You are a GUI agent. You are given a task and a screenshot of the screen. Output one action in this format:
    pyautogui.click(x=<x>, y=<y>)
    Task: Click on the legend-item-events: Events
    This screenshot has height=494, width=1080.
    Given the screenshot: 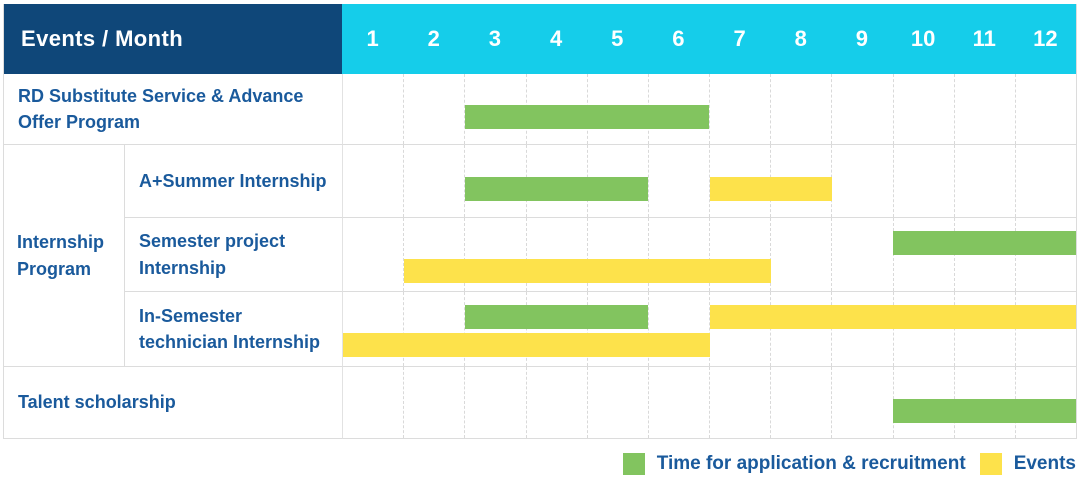 What is the action you would take?
    pyautogui.click(x=1027, y=464)
    